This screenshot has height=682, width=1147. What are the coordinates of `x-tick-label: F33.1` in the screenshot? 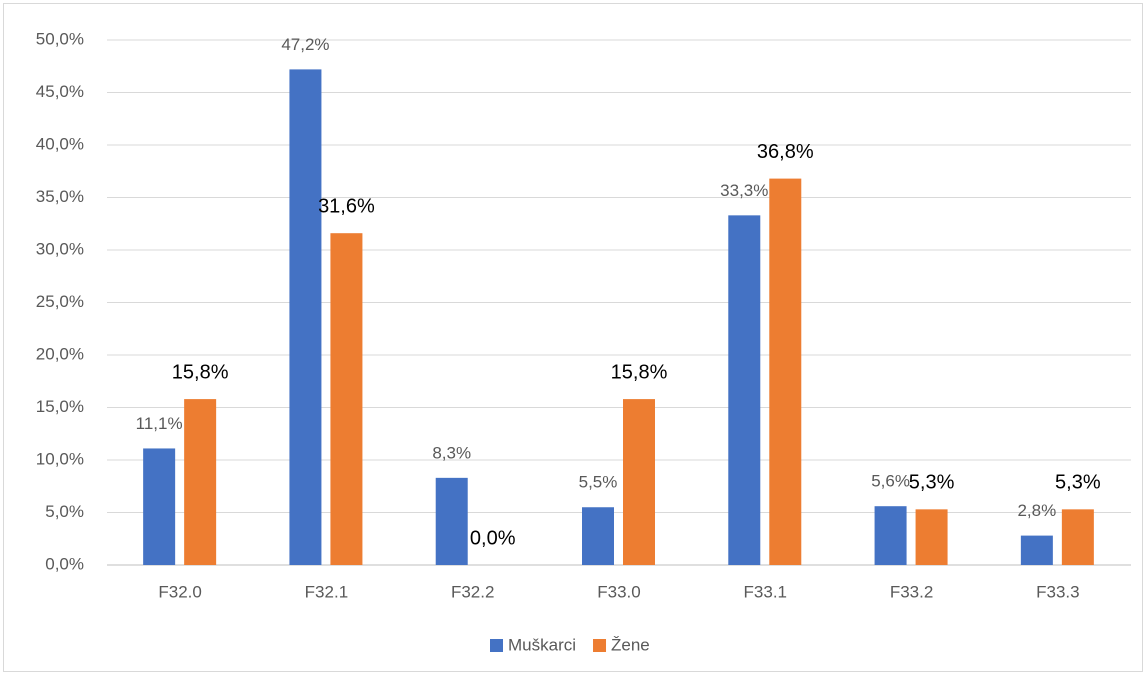 It's located at (765, 591).